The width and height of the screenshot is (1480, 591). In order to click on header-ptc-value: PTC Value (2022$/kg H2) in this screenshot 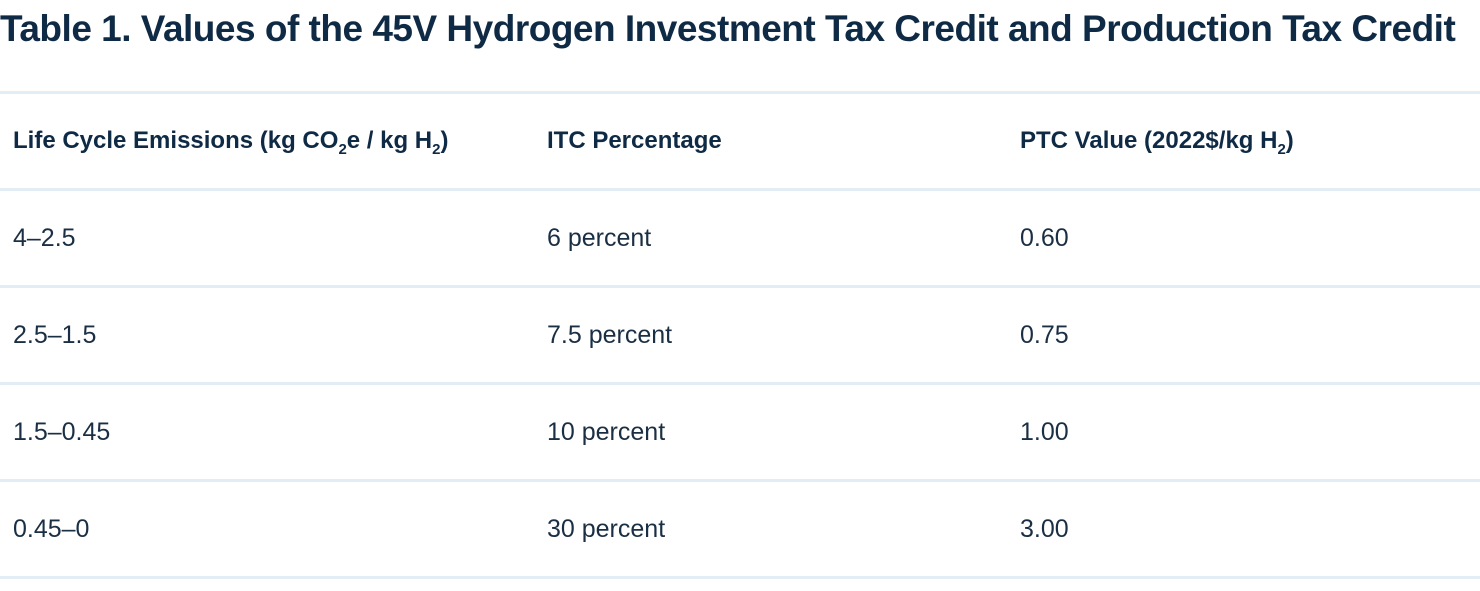, I will do `click(1157, 142)`.